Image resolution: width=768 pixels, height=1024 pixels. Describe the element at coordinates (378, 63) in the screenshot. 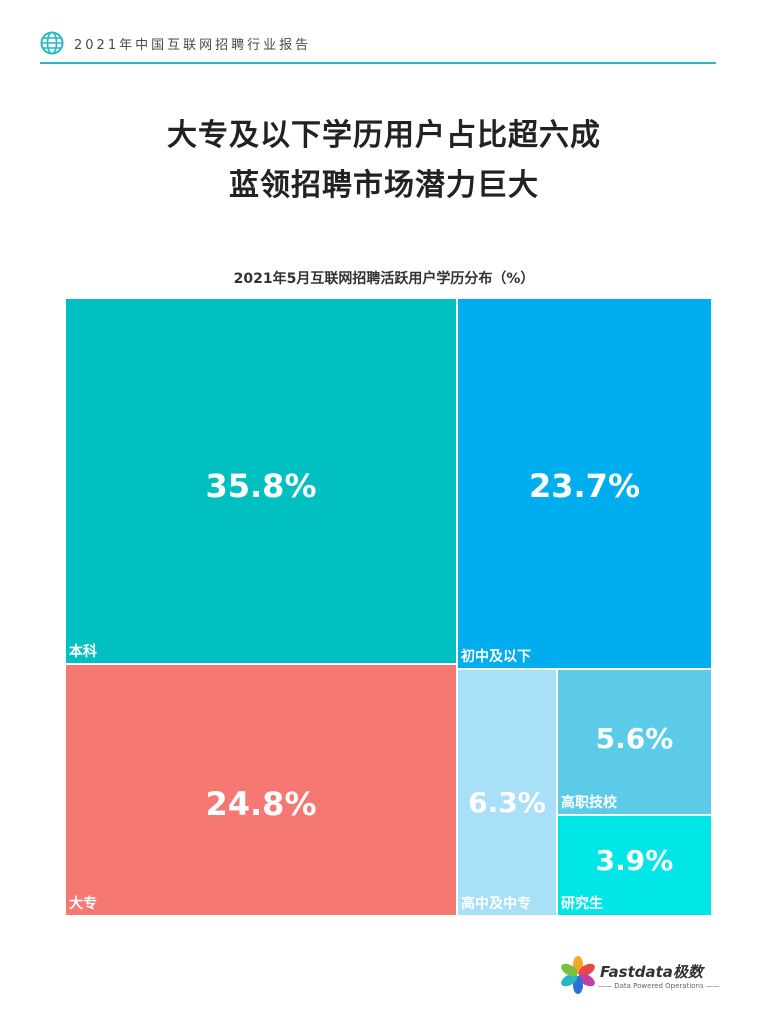

I see `header-divider` at that location.